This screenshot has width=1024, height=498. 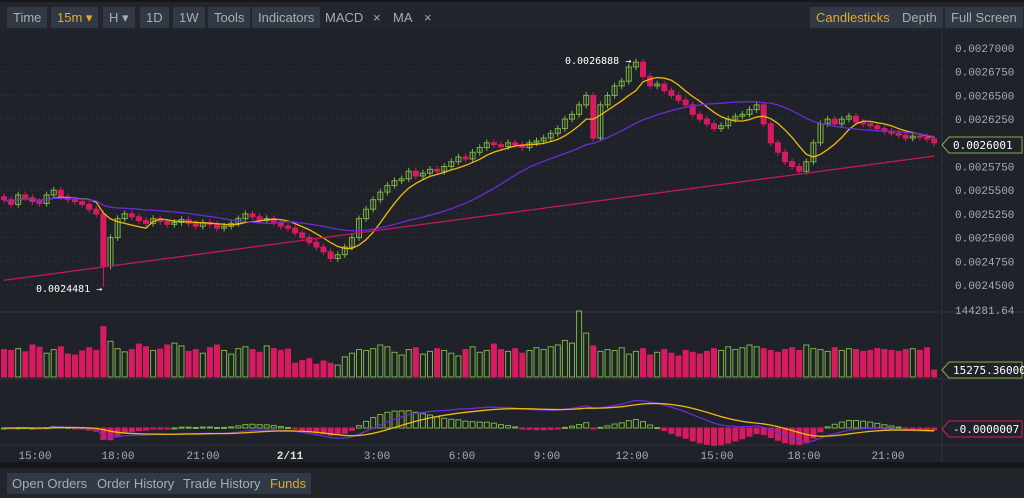 I want to click on price-tick-label: 0.0026250, so click(x=984, y=121).